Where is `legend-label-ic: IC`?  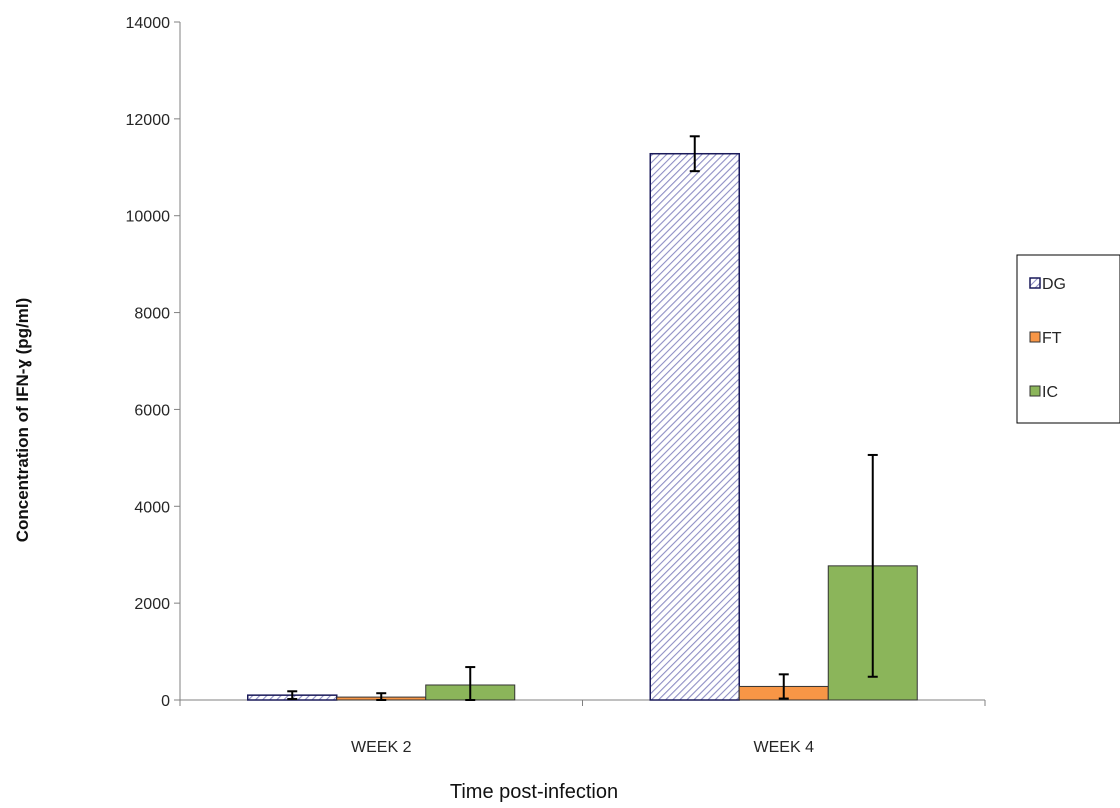
legend-label-ic: IC is located at coordinates (1050, 392).